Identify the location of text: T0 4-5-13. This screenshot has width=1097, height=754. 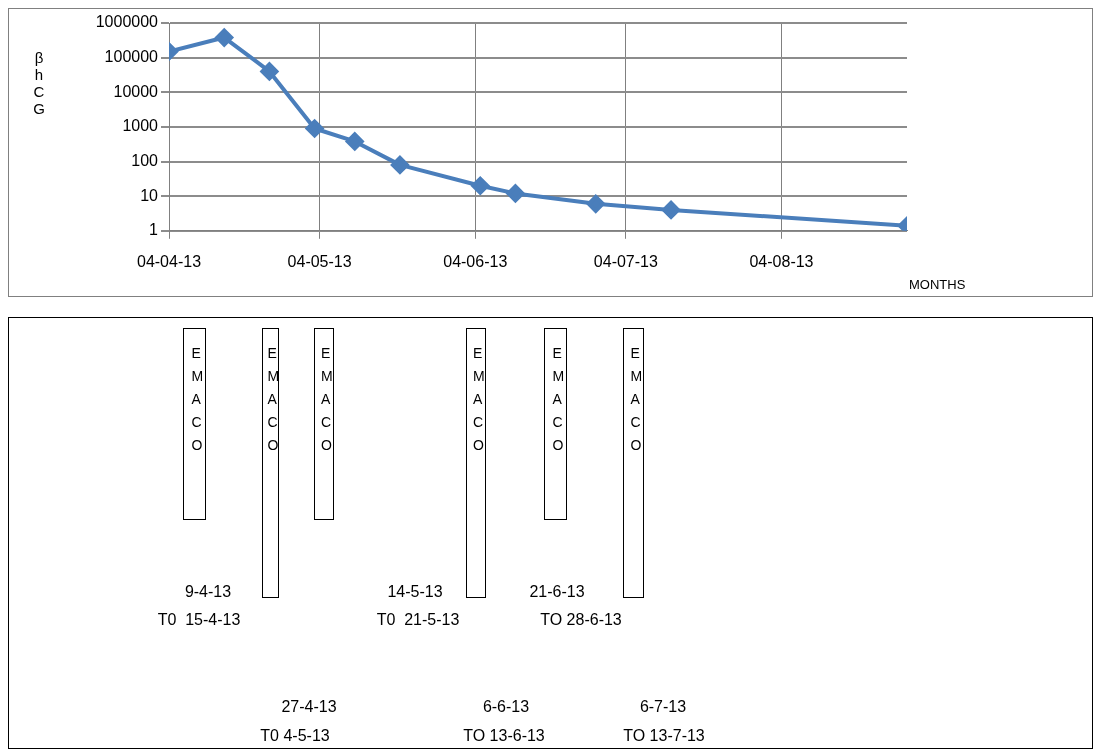
(295, 736).